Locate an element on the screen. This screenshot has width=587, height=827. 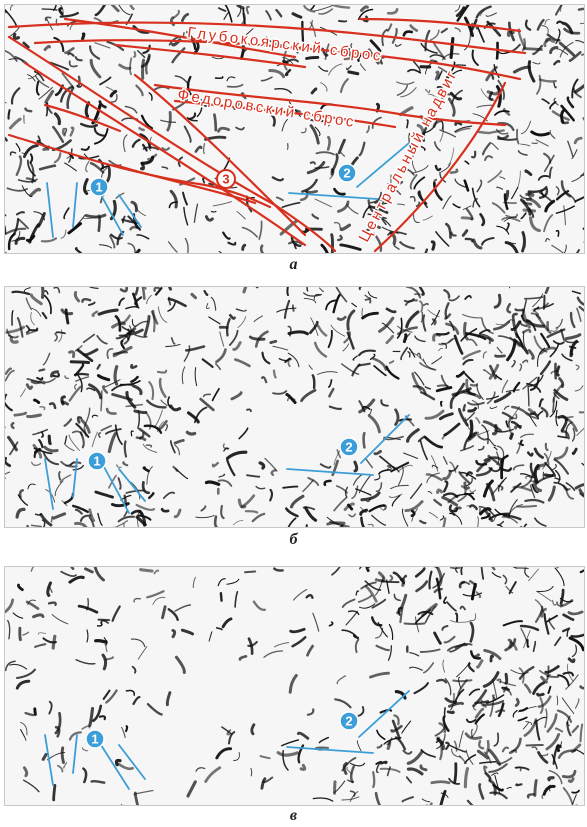
marker-2-c: 2 is located at coordinates (349, 721).